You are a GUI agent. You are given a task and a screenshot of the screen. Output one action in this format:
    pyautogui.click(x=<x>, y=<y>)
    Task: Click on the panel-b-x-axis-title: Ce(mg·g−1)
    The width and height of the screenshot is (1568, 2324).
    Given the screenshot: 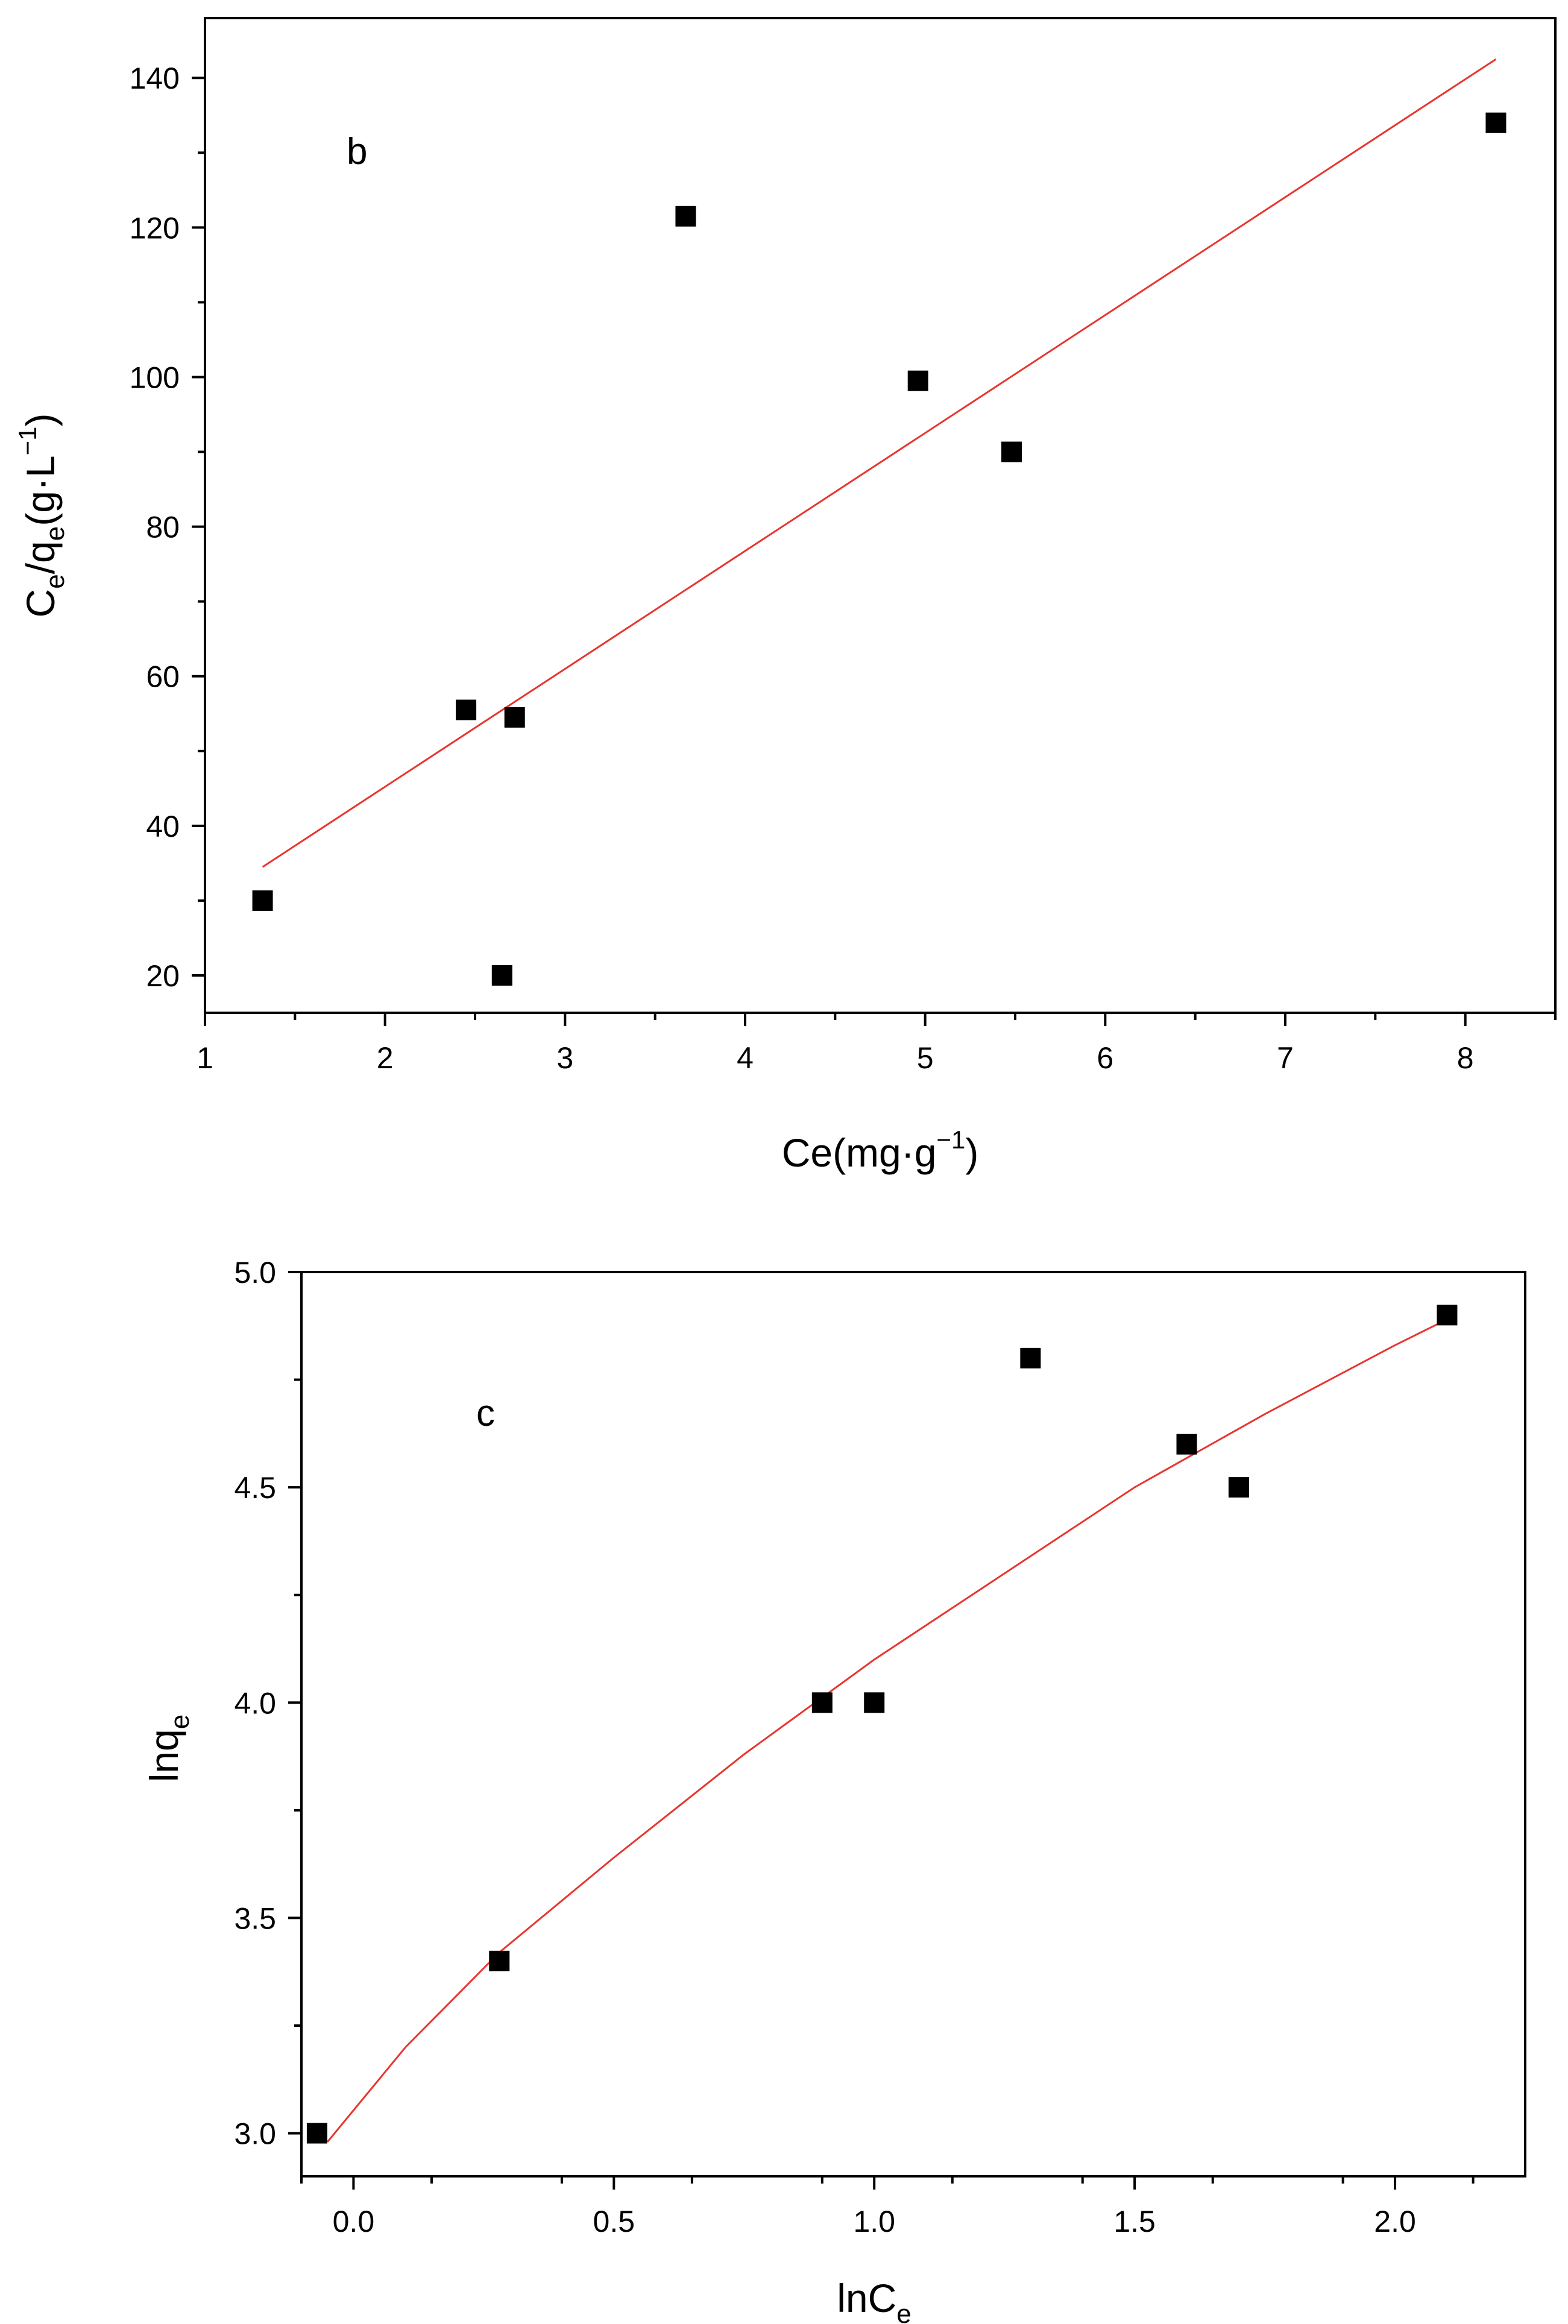 What is the action you would take?
    pyautogui.click(x=881, y=1150)
    